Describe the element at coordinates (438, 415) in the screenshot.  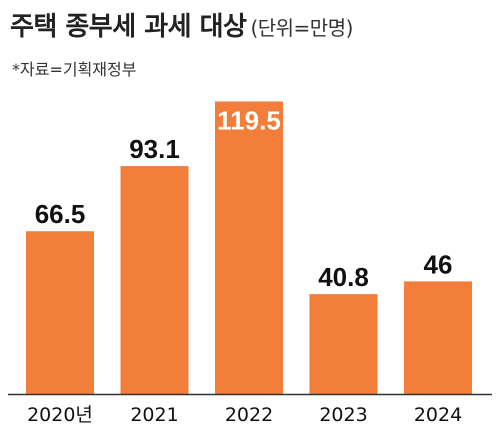
I see `category-label: 2024` at that location.